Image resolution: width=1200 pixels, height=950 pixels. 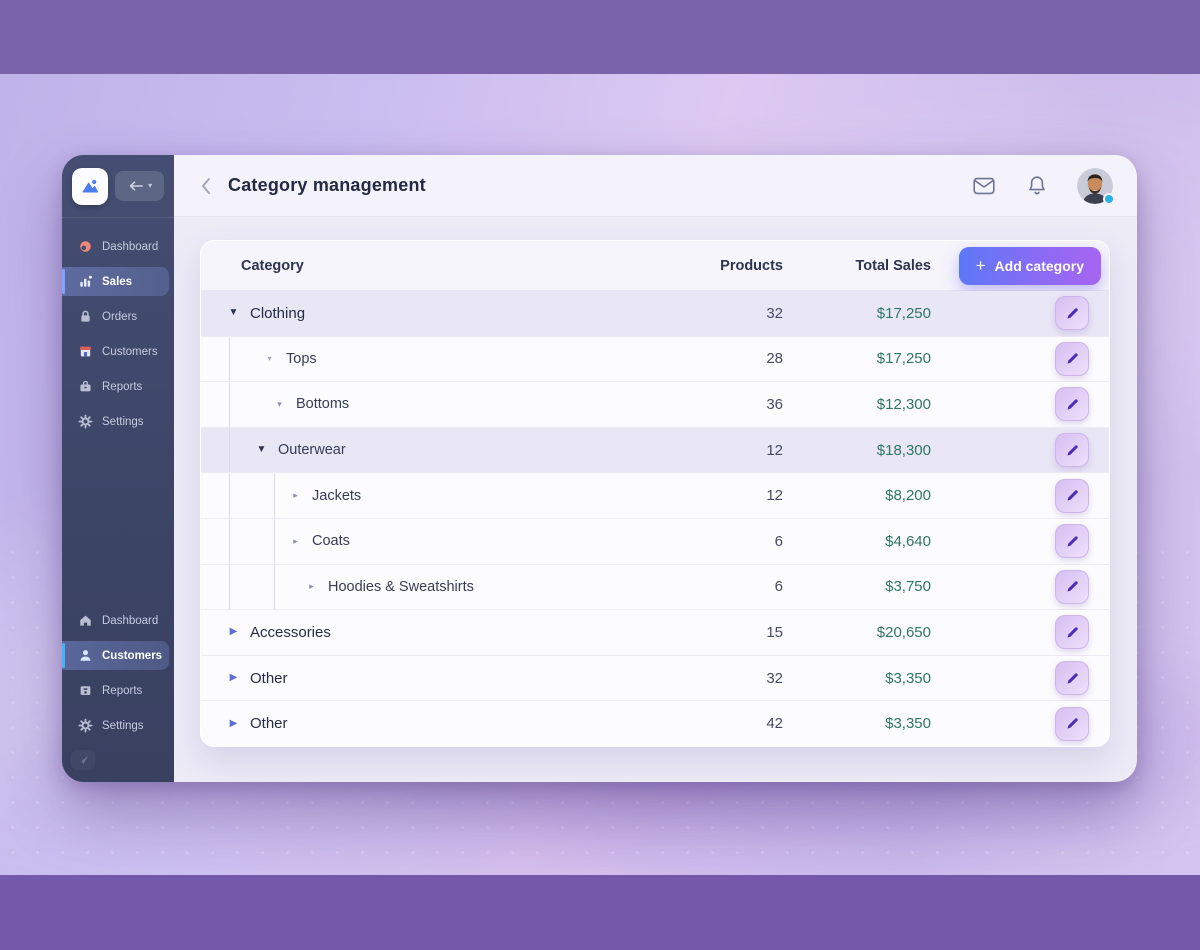 I want to click on mail-button, so click(x=984, y=186).